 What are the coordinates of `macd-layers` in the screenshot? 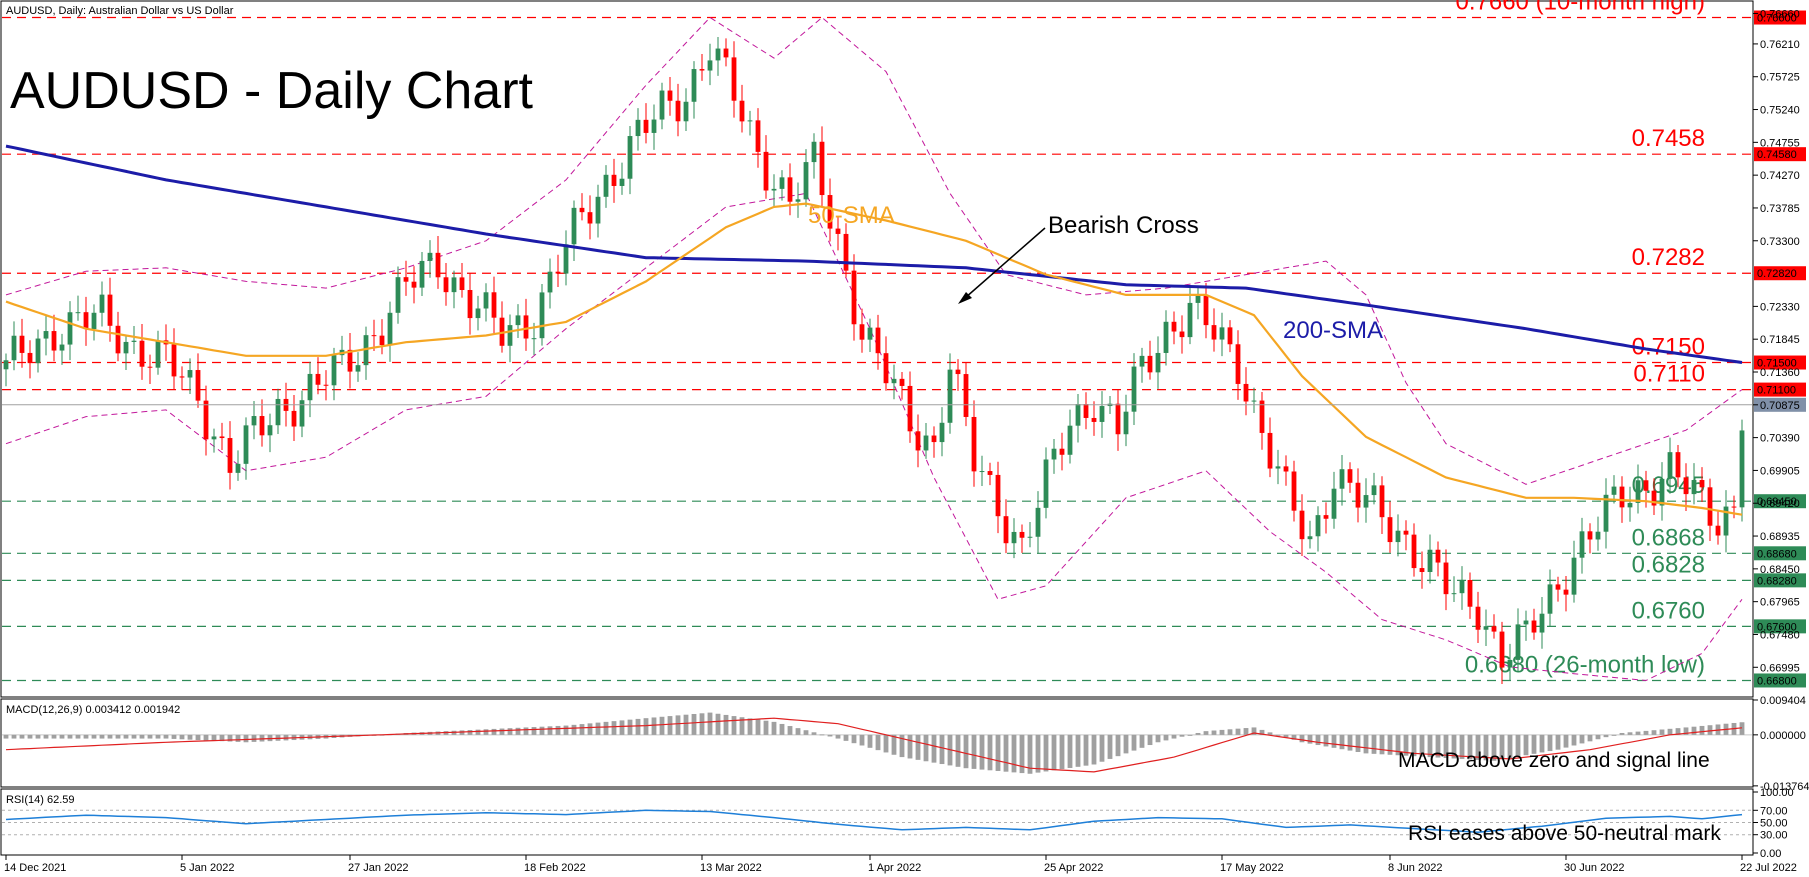 It's located at (877, 743).